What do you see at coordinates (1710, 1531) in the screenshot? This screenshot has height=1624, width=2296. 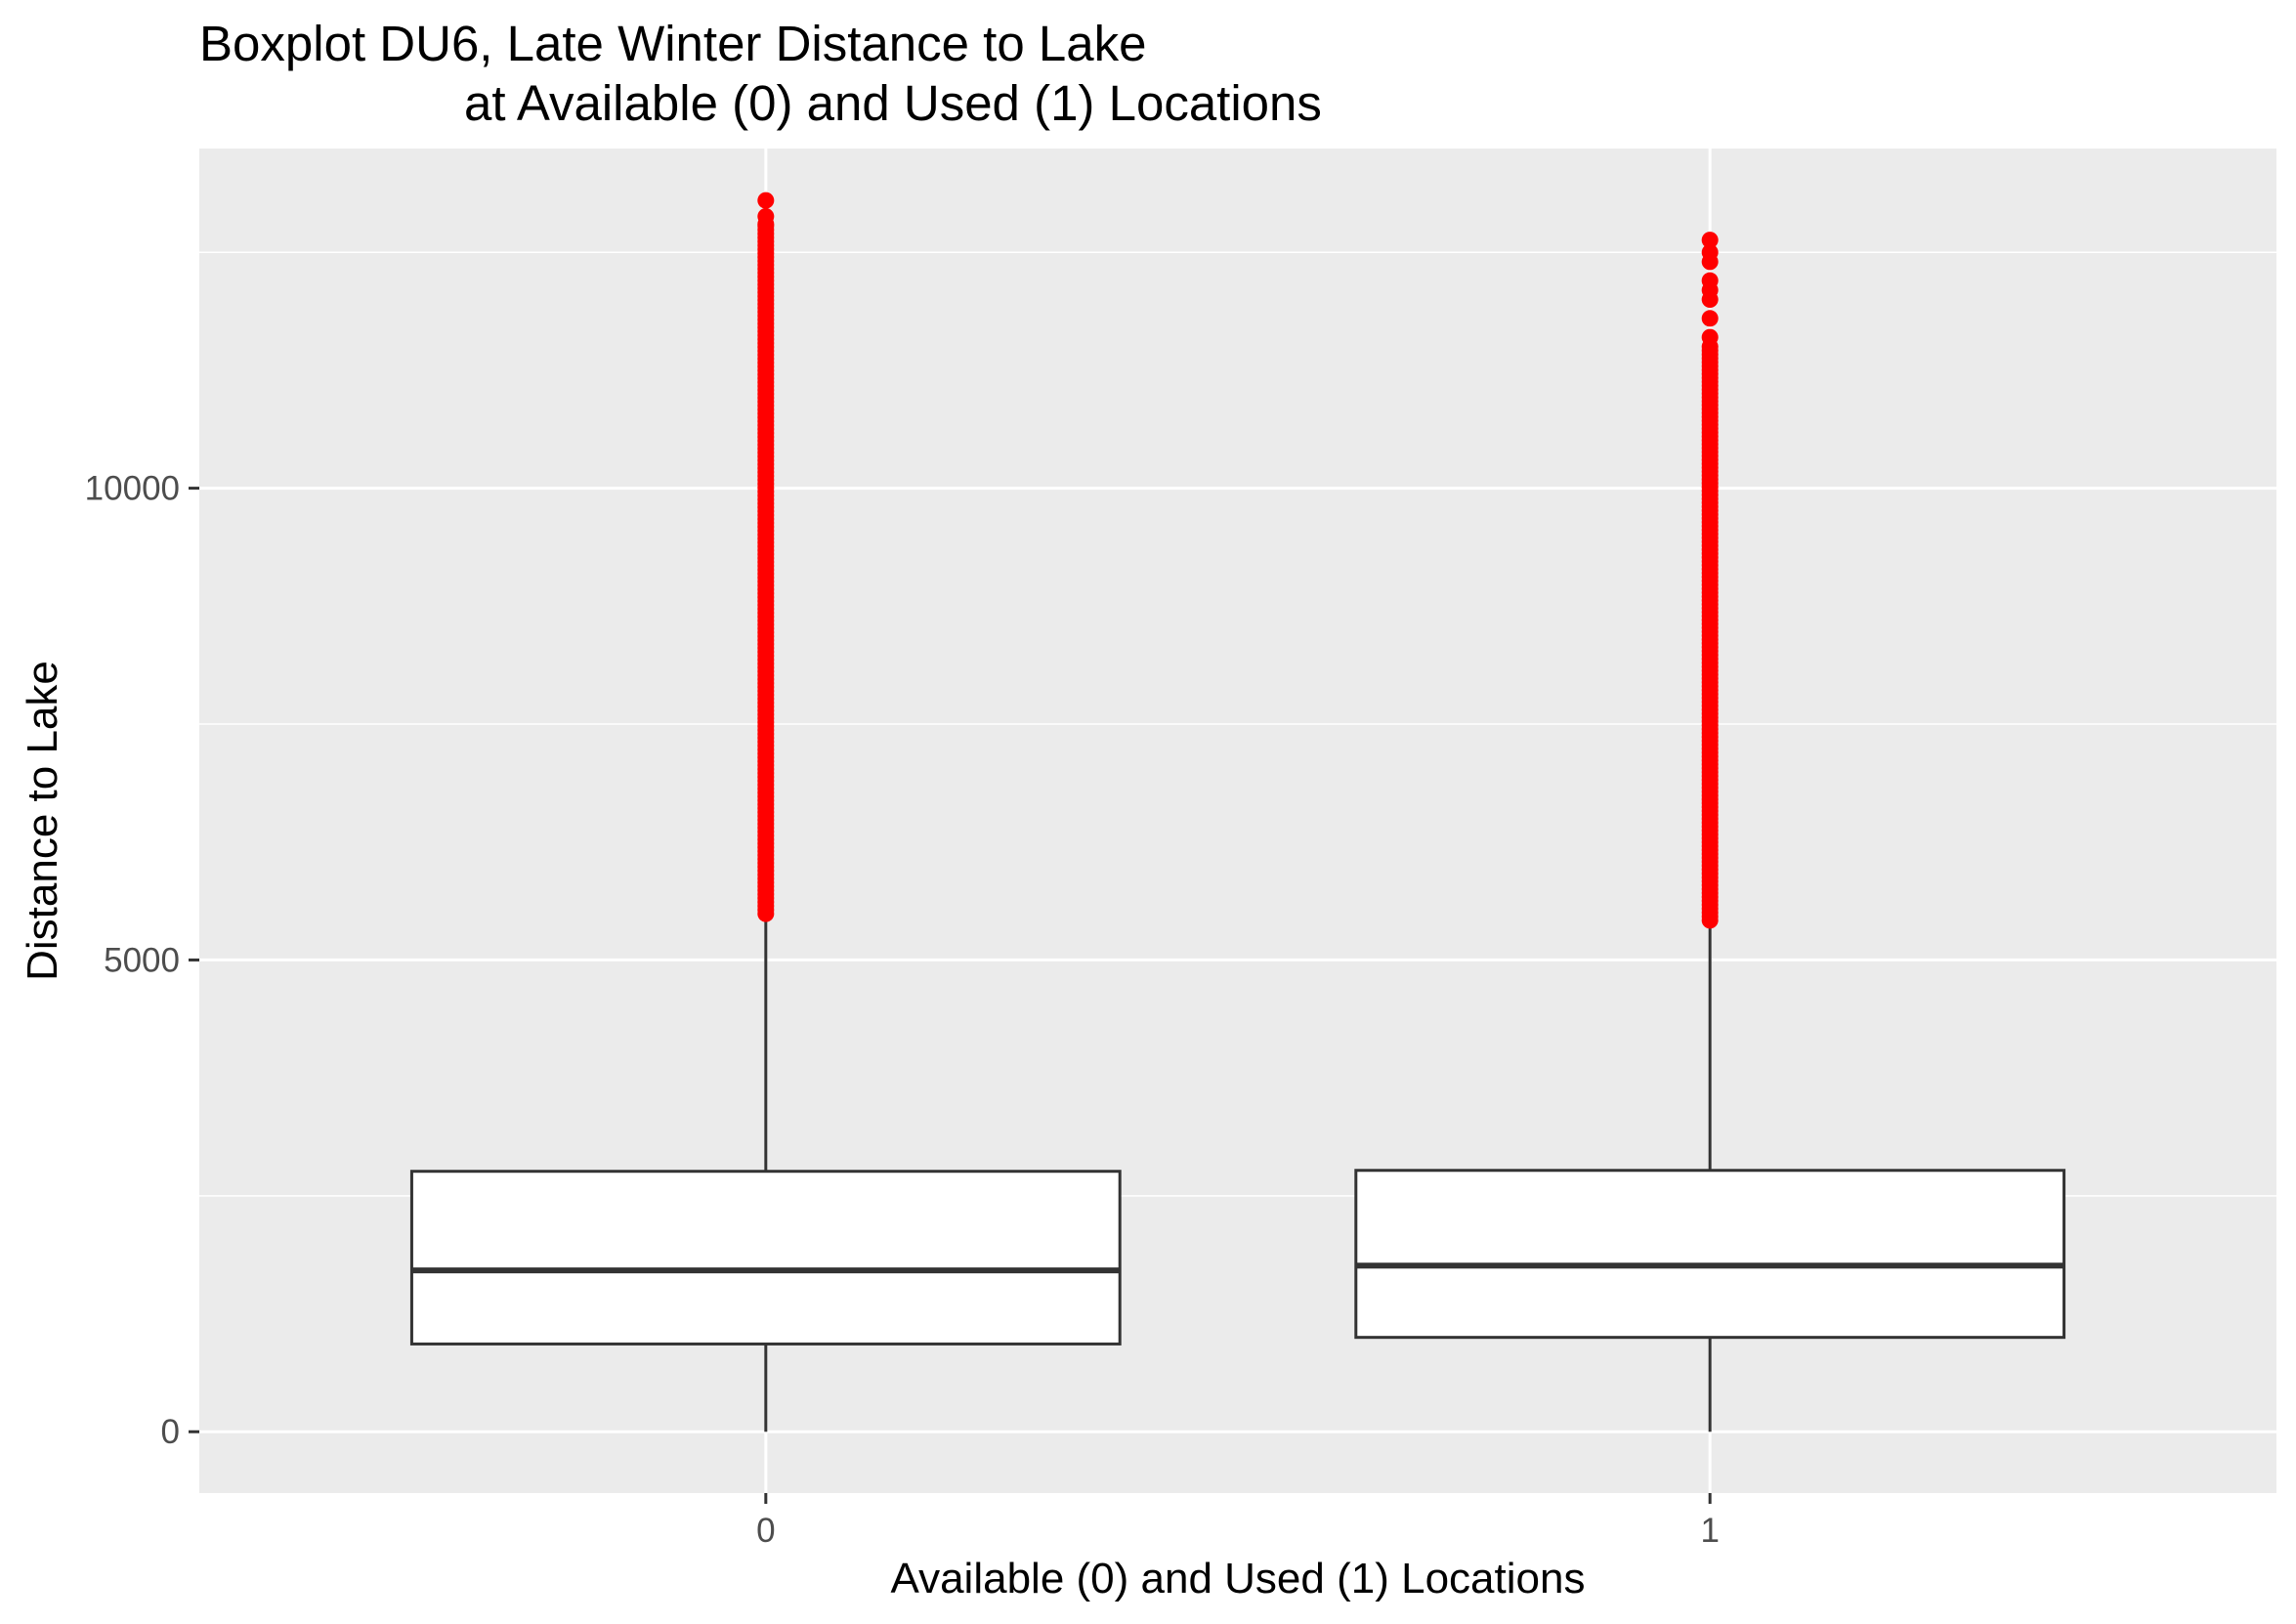 I see `x-tick-label: 1` at bounding box center [1710, 1531].